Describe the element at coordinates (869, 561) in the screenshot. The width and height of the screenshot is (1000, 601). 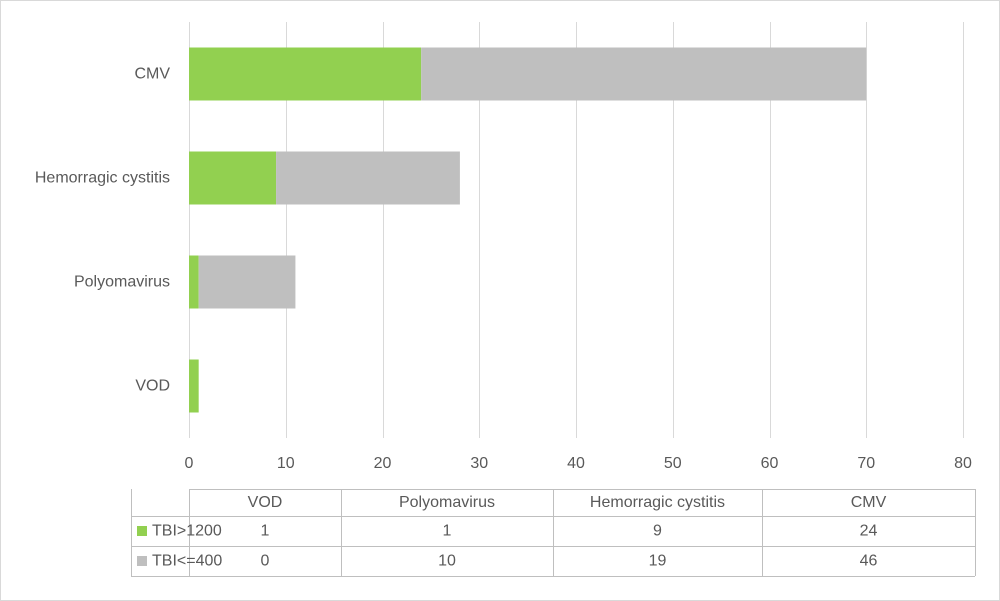
I see `table-value-cell: 46` at that location.